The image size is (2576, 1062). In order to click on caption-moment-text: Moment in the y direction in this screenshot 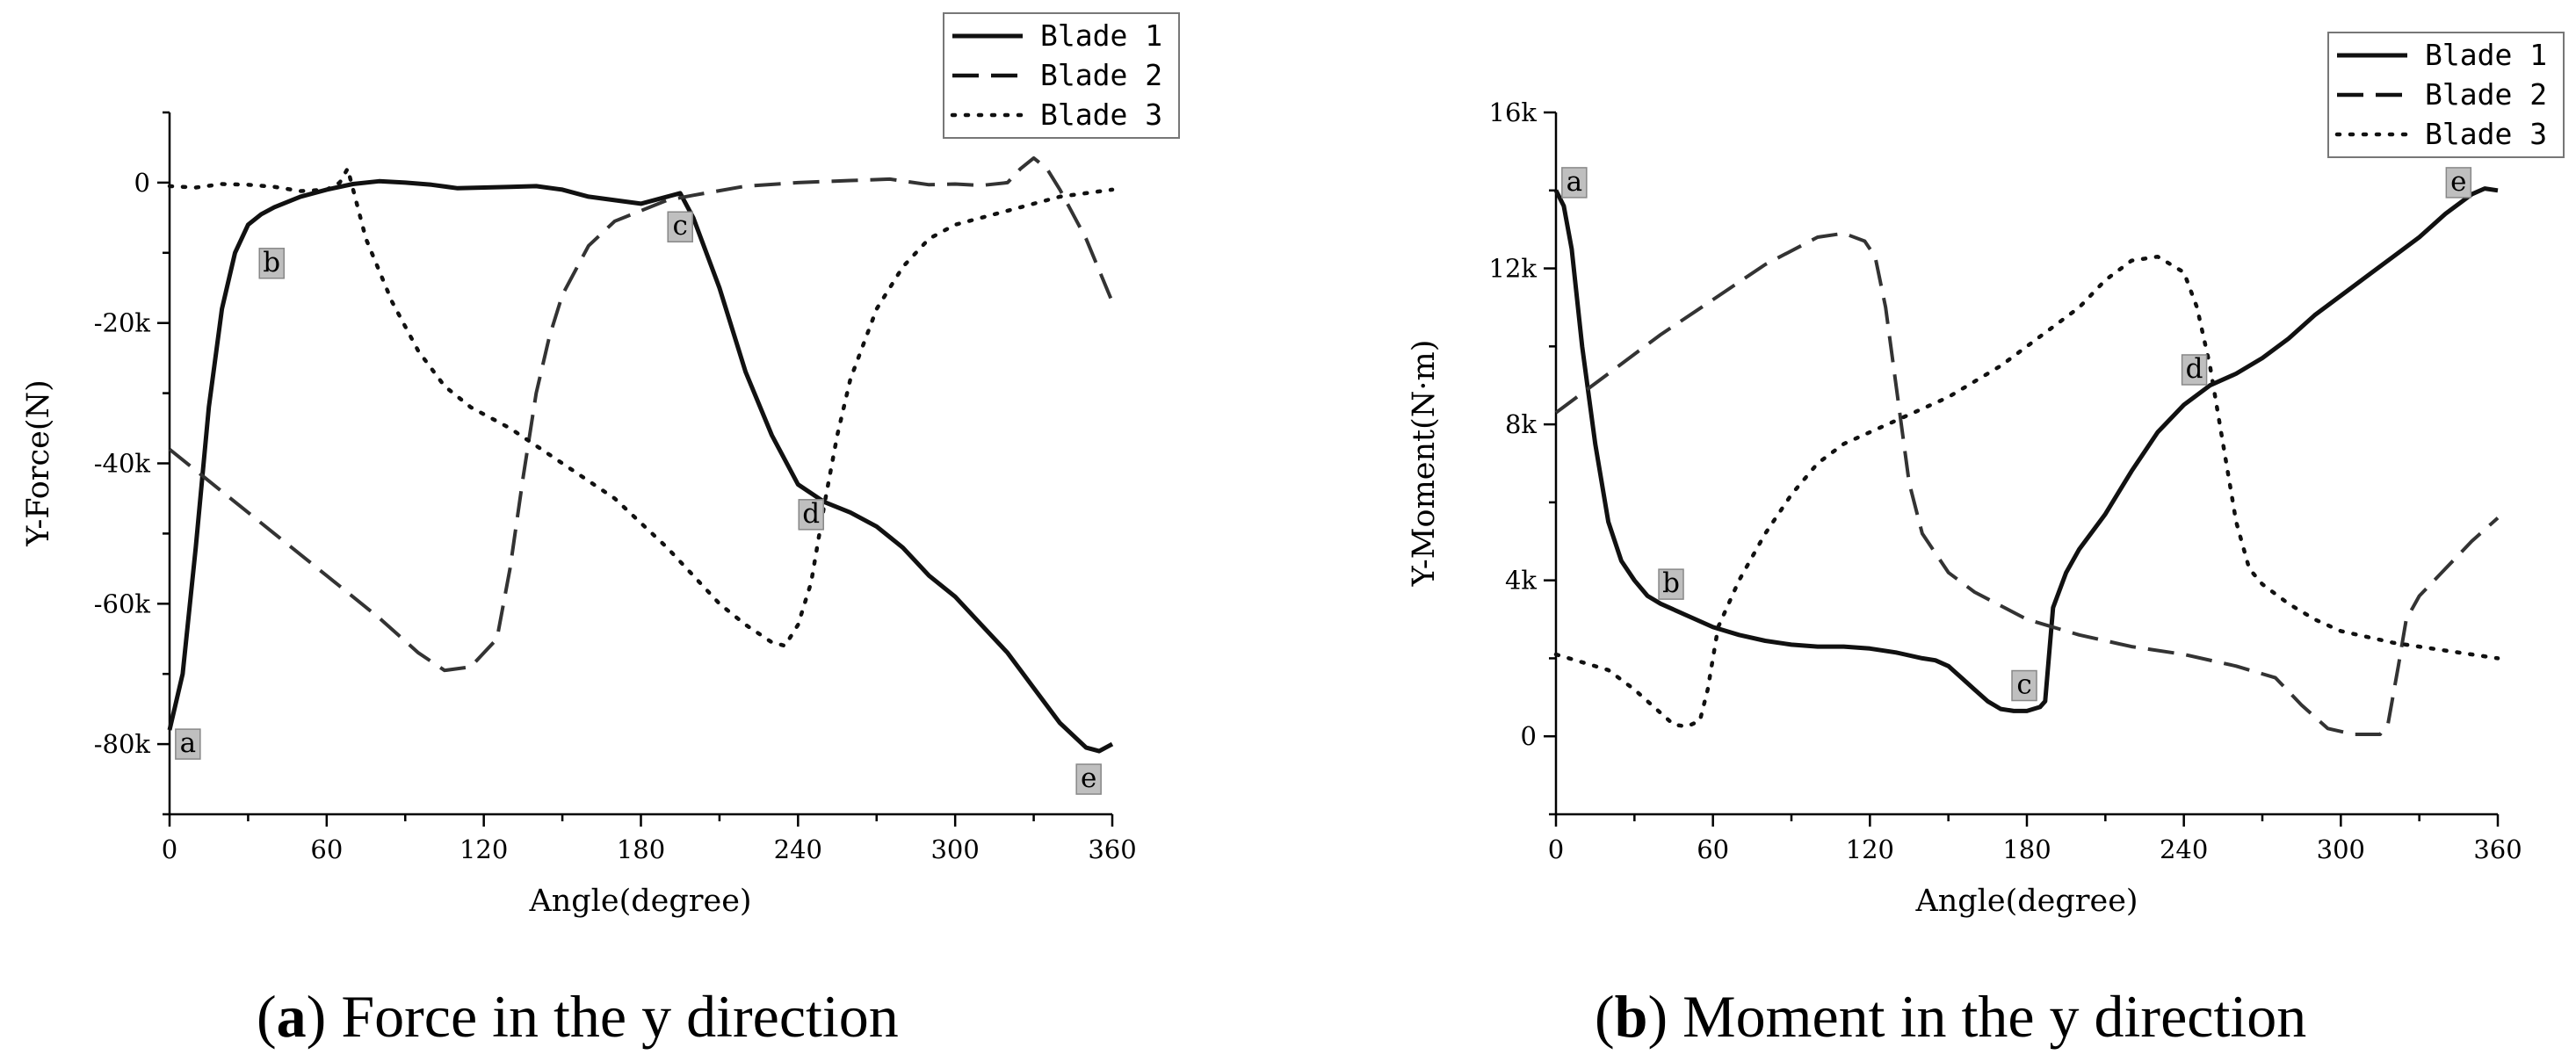, I will do `click(1994, 1016)`.